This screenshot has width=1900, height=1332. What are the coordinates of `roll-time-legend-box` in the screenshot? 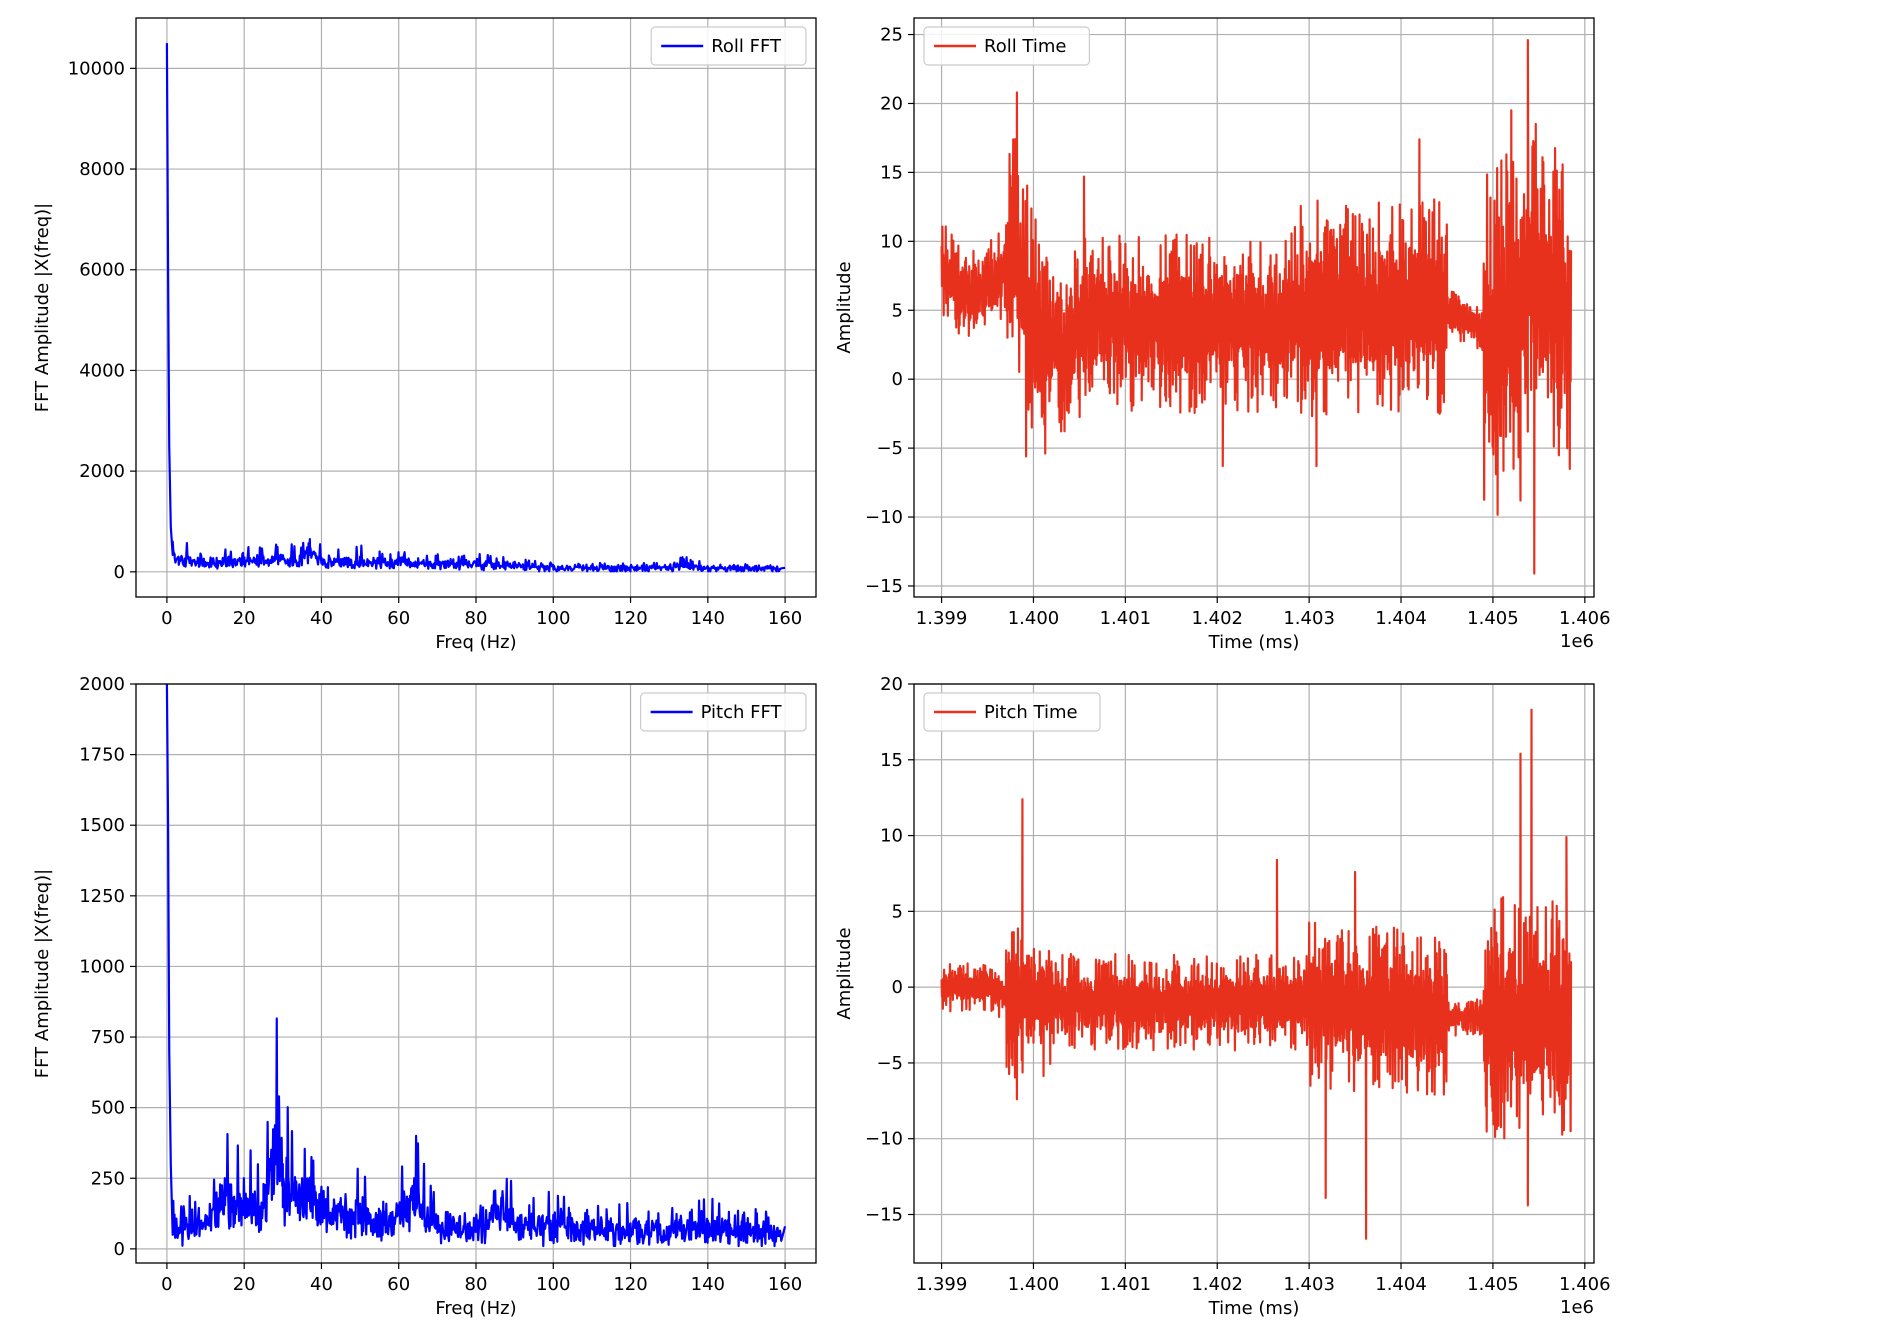 It's located at (1006, 46).